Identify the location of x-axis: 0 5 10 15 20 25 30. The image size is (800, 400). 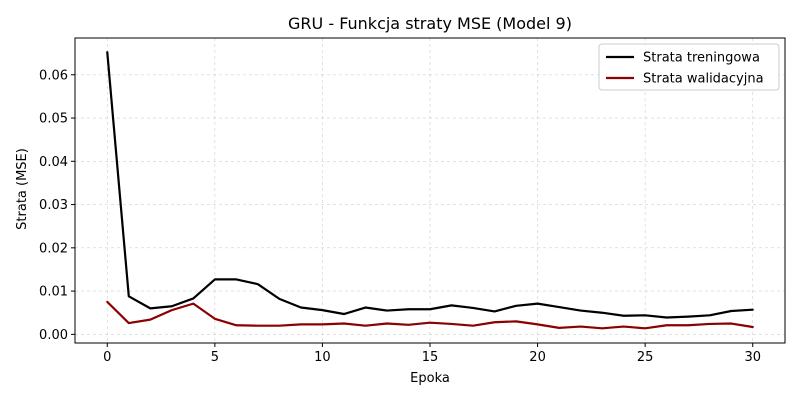
(432, 354).